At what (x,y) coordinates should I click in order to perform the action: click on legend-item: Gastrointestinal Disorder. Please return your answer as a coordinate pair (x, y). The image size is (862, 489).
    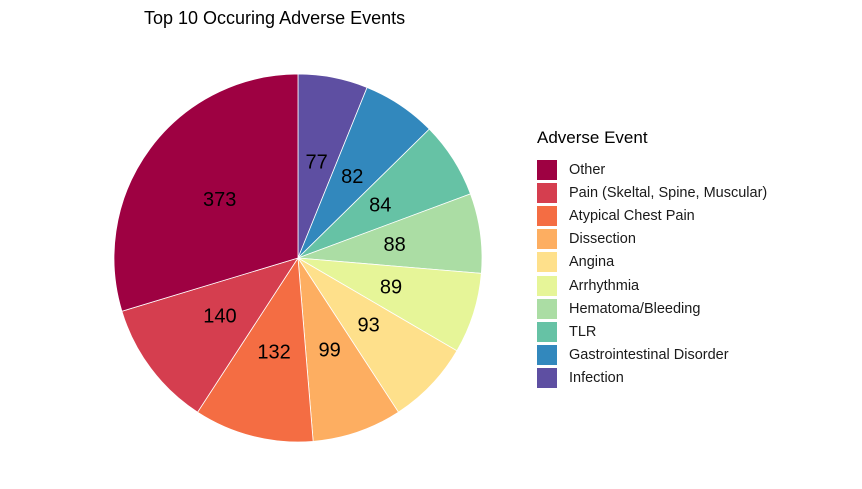
    Looking at the image, I should click on (652, 355).